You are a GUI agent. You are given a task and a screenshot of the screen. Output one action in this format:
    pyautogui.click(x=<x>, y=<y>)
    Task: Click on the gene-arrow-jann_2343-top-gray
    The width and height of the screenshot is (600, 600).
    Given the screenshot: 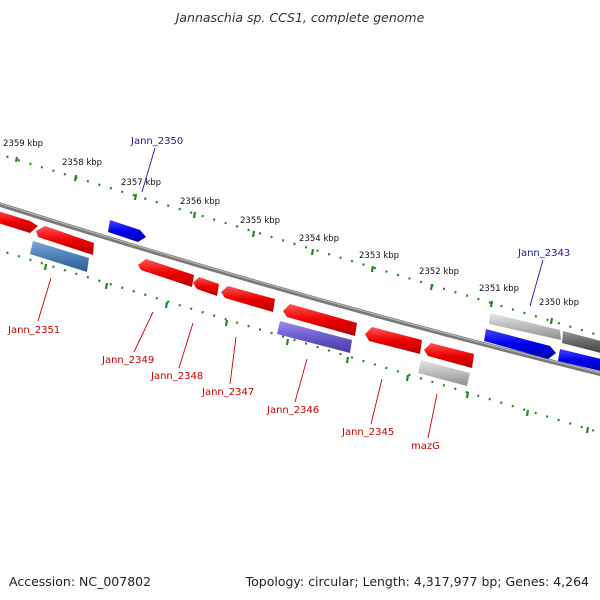 What is the action you would take?
    pyautogui.click(x=525, y=326)
    